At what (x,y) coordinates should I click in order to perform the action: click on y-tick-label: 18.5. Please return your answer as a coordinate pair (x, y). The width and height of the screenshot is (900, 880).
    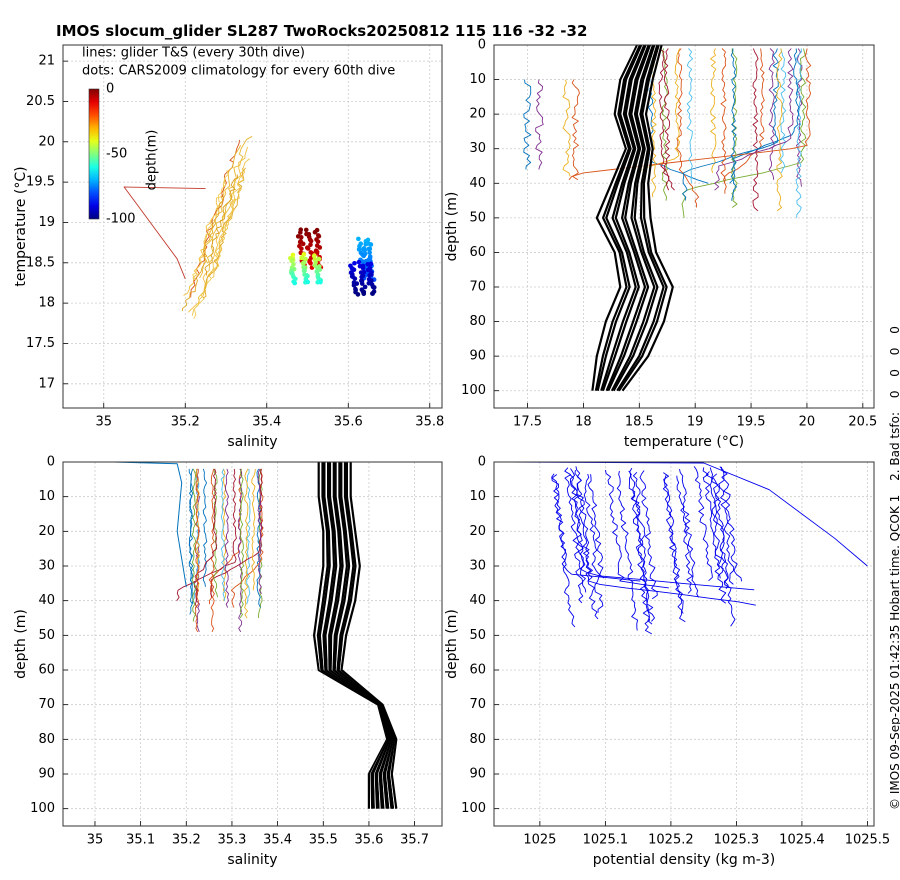
    Looking at the image, I should click on (40, 262).